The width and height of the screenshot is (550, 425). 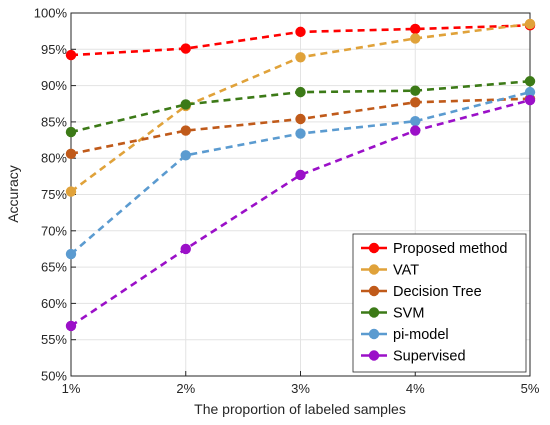 I want to click on x-axis-label: The proportion of labeled samples, so click(x=300, y=409).